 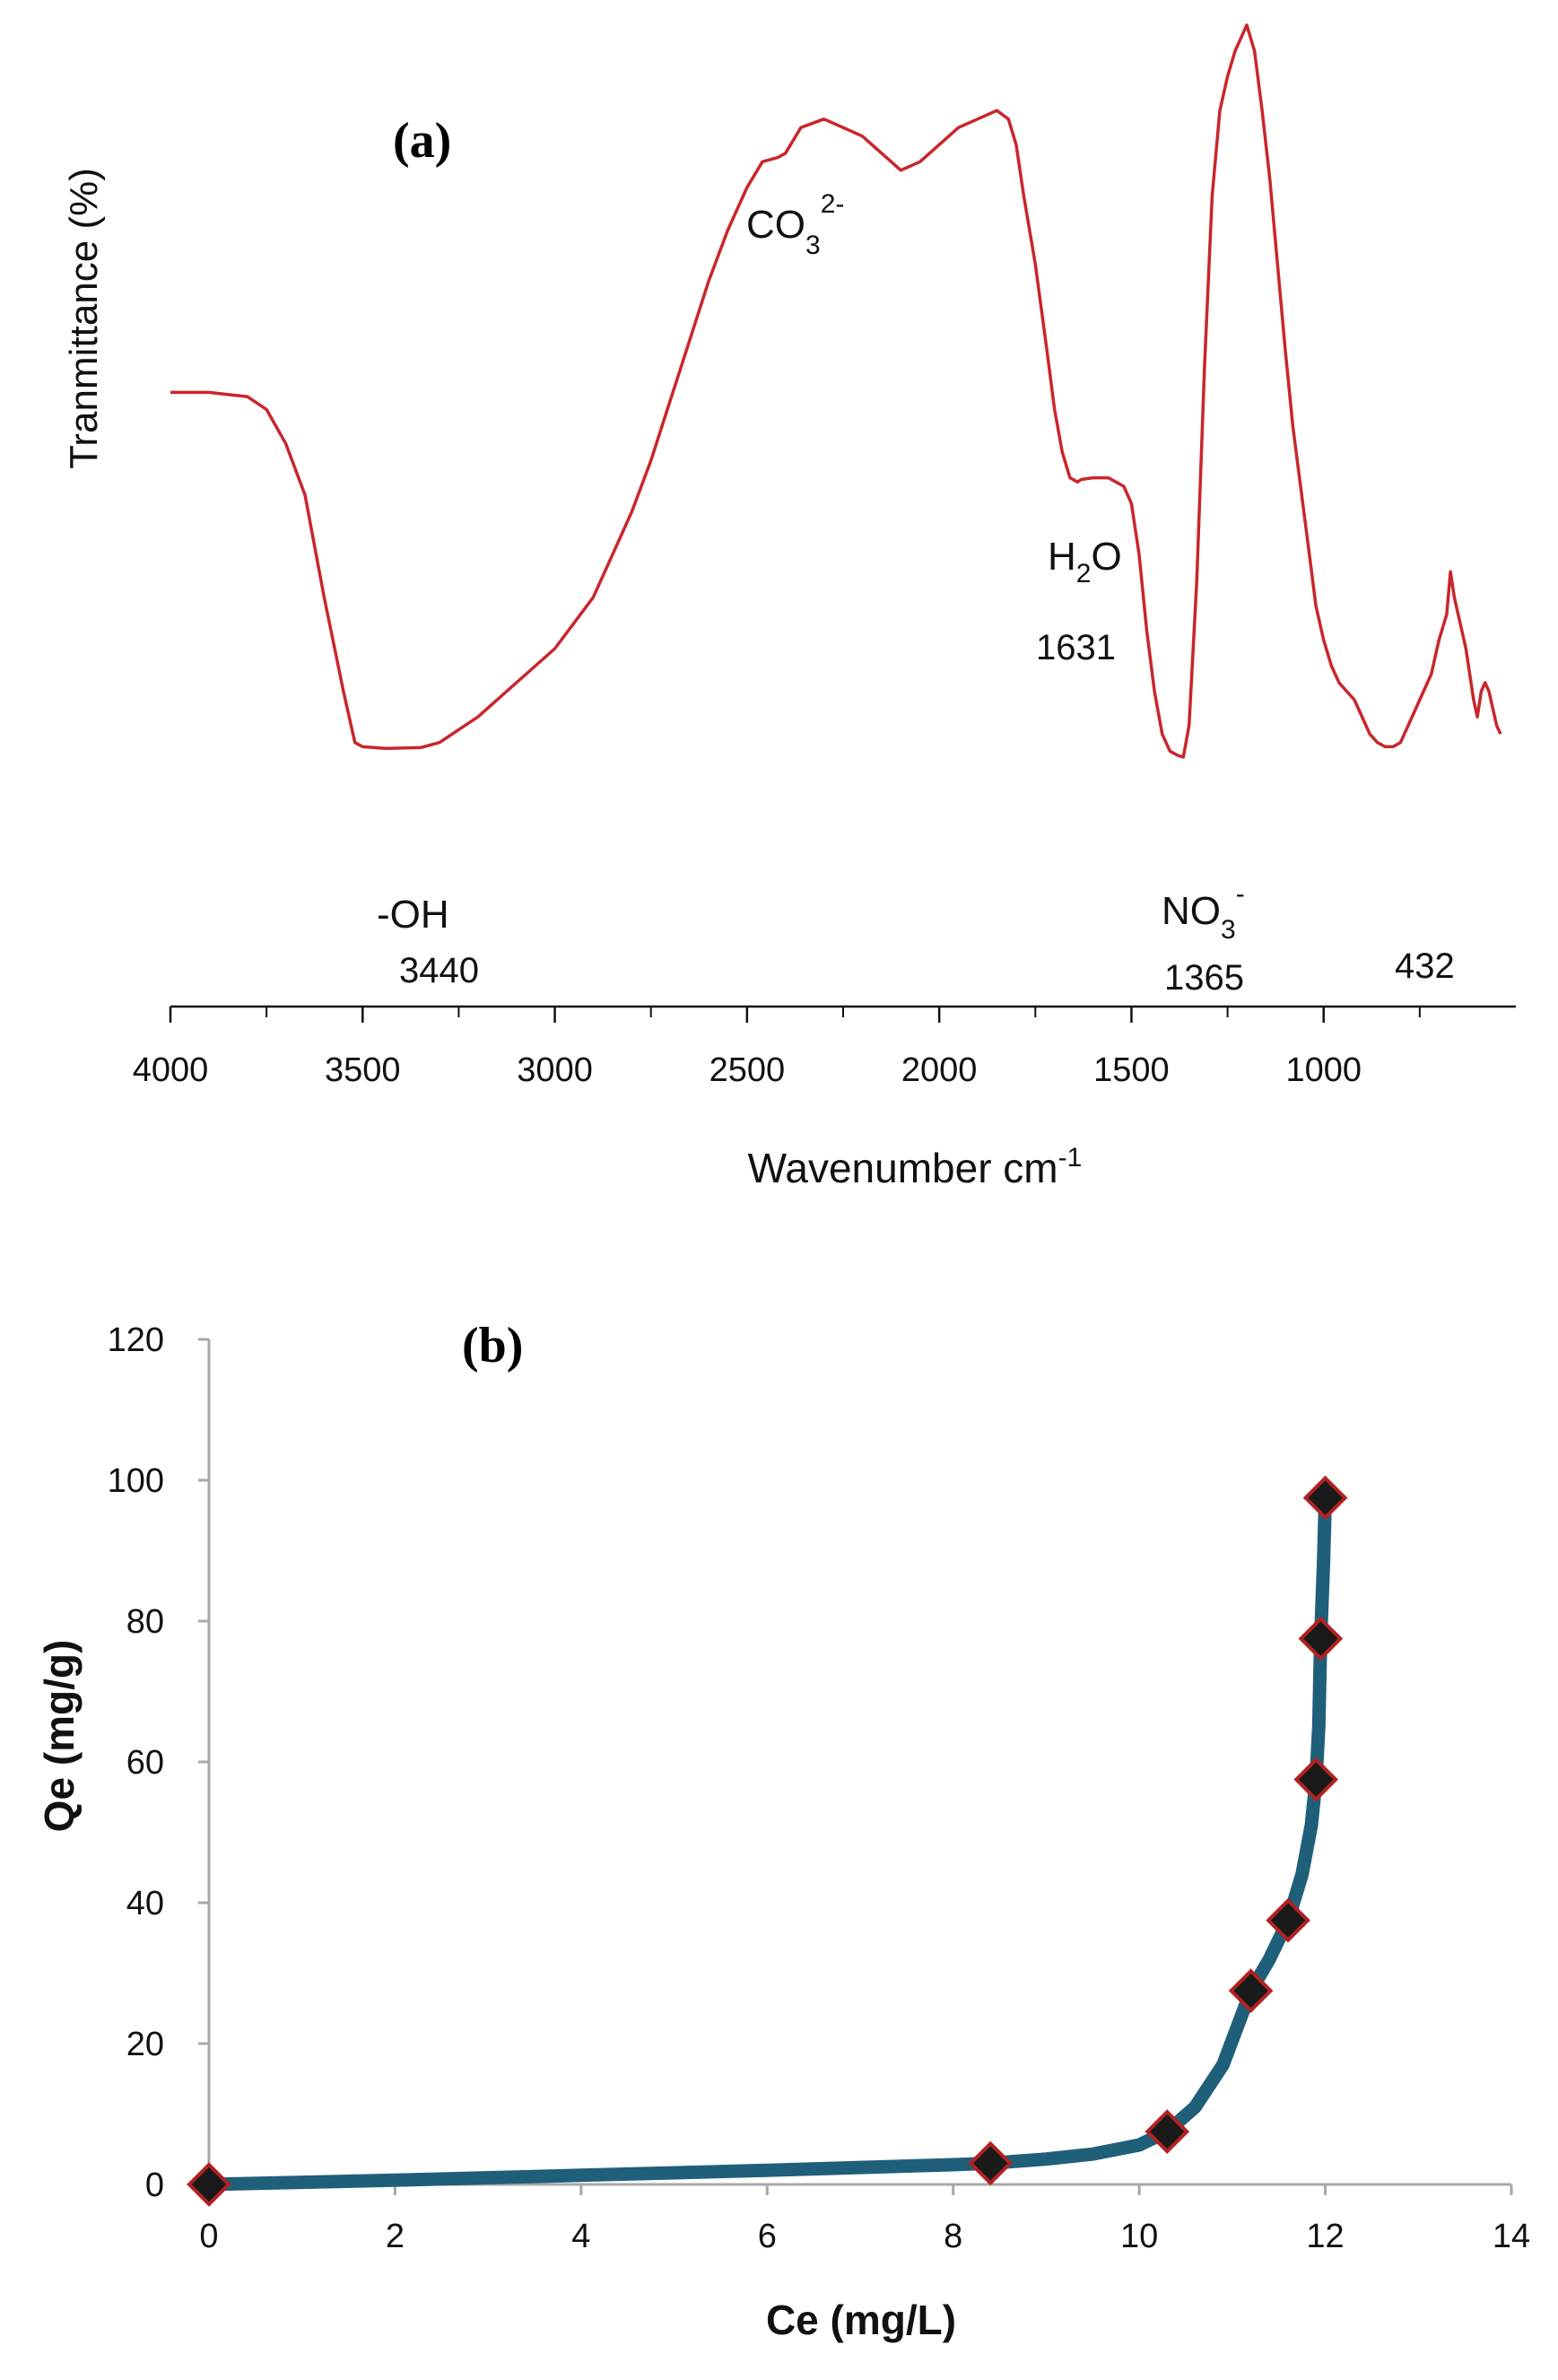 I want to click on panel-a-x-tick-label: 1500, so click(x=1131, y=1070).